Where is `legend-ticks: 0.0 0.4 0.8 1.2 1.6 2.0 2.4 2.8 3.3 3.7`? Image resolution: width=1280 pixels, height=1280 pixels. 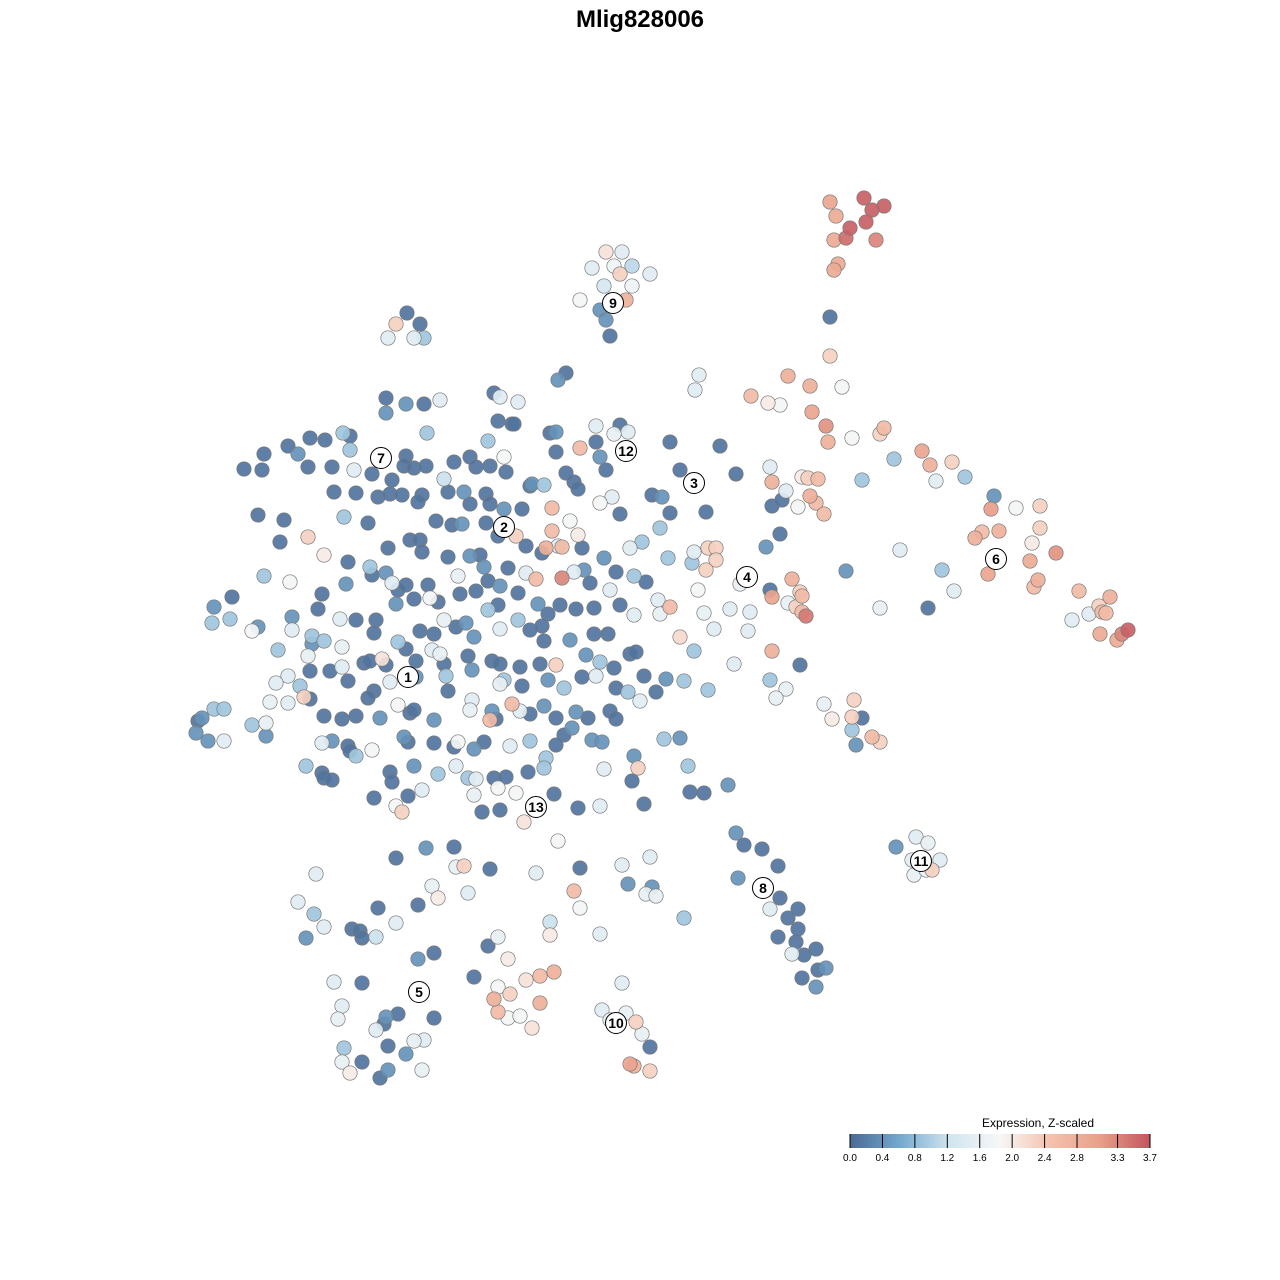 legend-ticks: 0.0 0.4 0.8 1.2 1.6 2.0 2.4 2.8 3.3 3.7 is located at coordinates (1000, 1149).